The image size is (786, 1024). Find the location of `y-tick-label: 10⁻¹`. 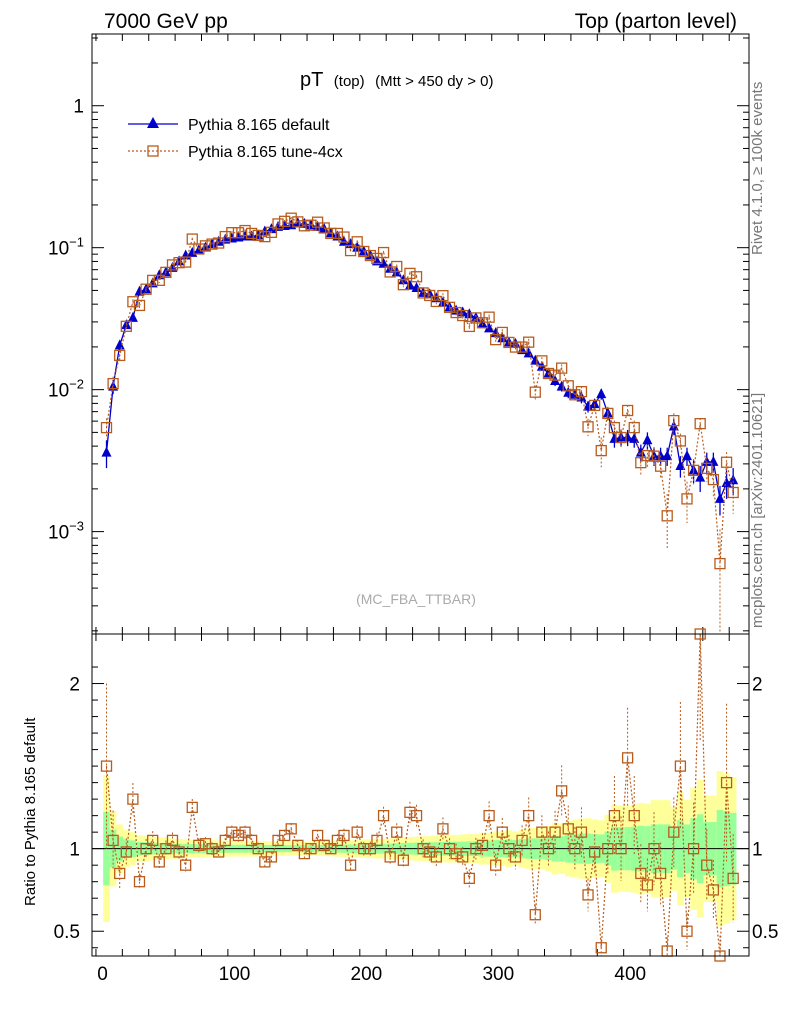

y-tick-label: 10⁻¹ is located at coordinates (66, 247).